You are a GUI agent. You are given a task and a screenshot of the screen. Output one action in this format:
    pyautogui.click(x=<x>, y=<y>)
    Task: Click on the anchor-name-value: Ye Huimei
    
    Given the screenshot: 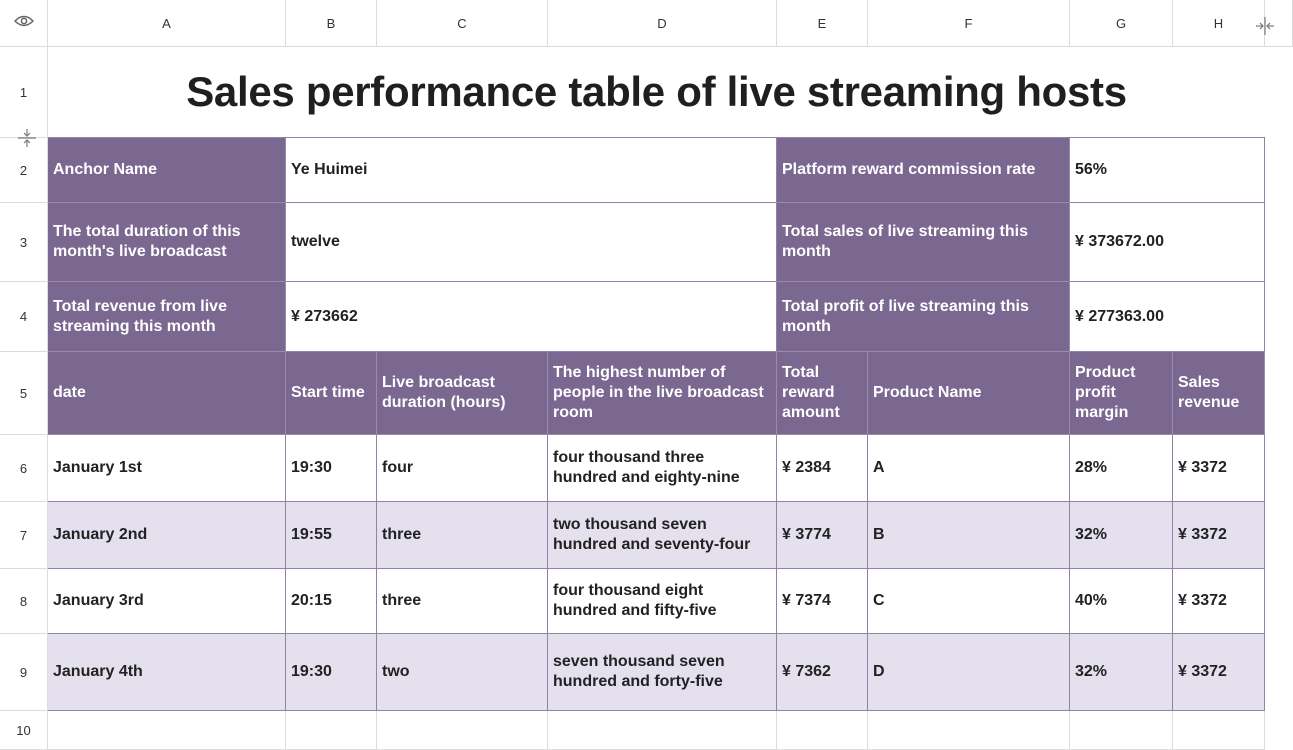 What is the action you would take?
    pyautogui.click(x=531, y=170)
    